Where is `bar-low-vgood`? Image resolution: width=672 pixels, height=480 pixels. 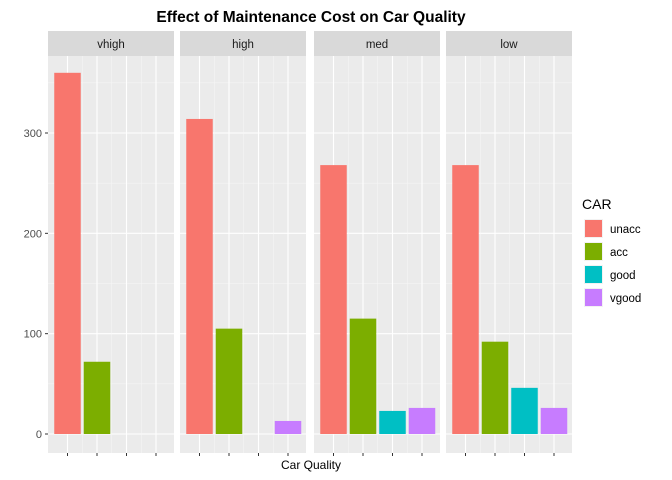
bar-low-vgood is located at coordinates (554, 420).